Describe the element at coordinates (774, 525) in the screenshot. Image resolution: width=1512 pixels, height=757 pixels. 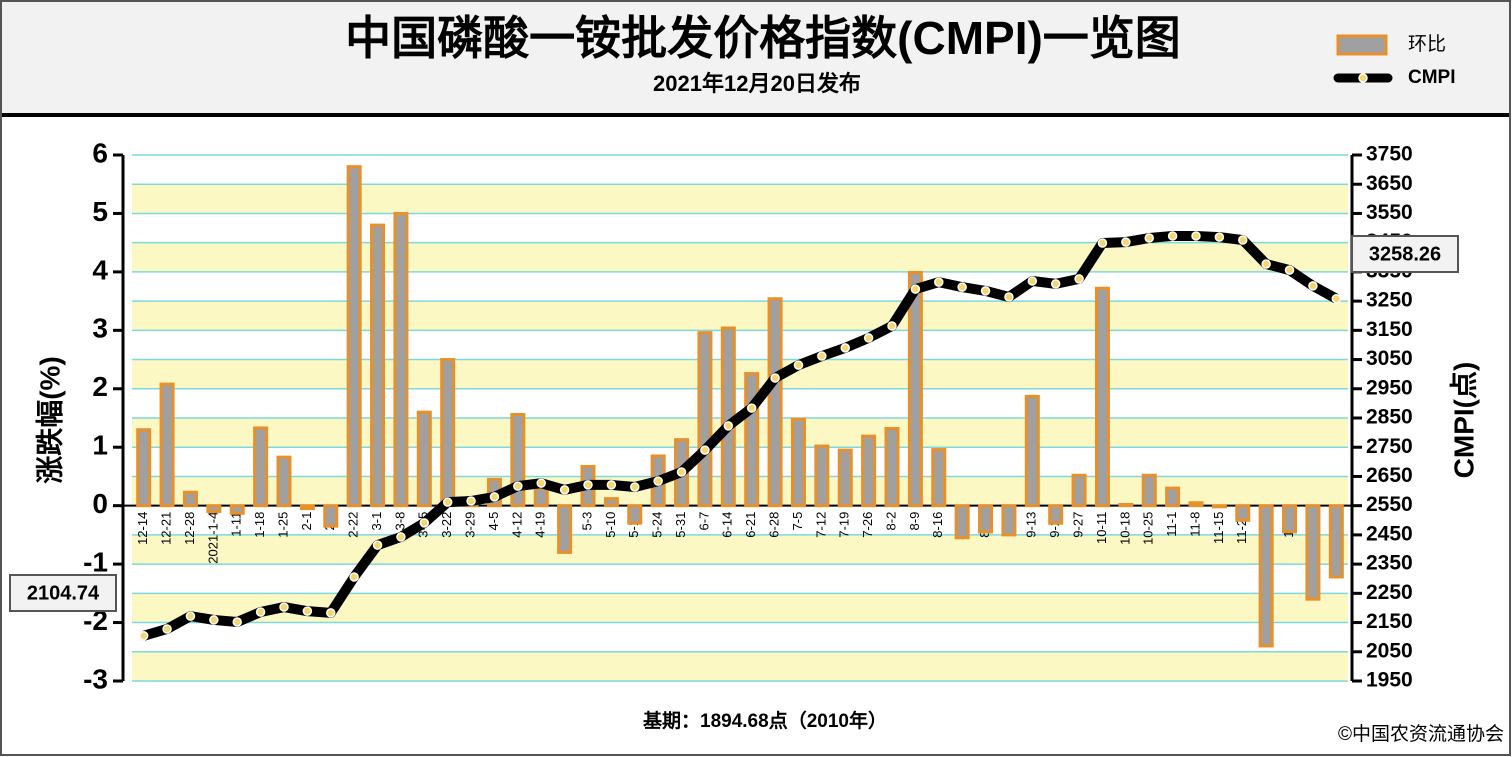
I see `x-tick-label: 6-28` at that location.